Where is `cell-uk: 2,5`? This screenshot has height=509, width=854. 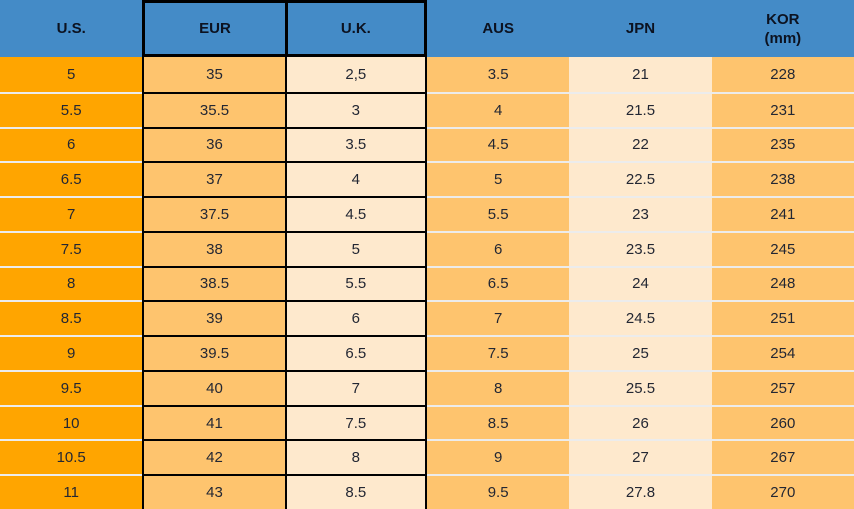
cell-uk: 2,5 is located at coordinates (355, 74).